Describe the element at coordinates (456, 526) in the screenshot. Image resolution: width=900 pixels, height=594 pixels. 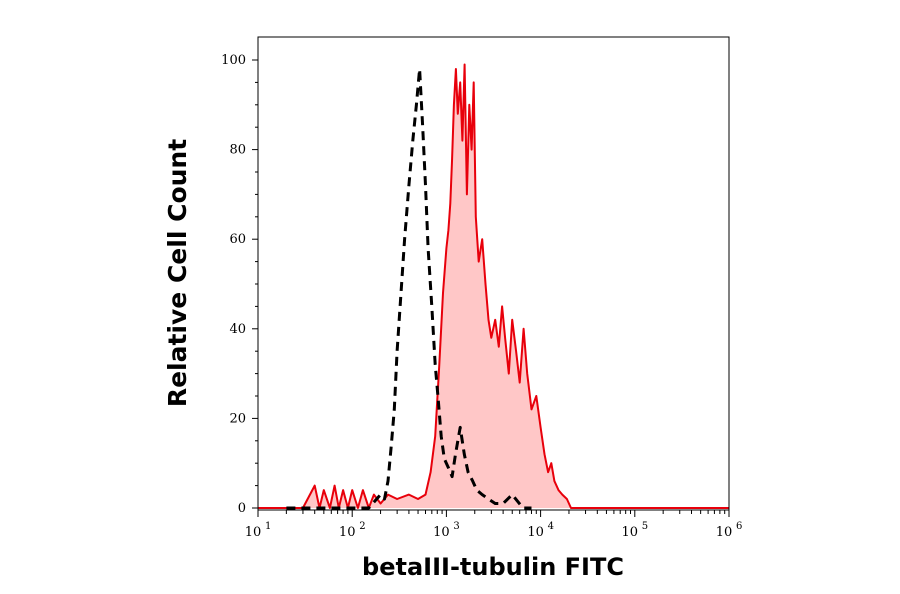
I see `x-tick-label-exponent: 3` at that location.